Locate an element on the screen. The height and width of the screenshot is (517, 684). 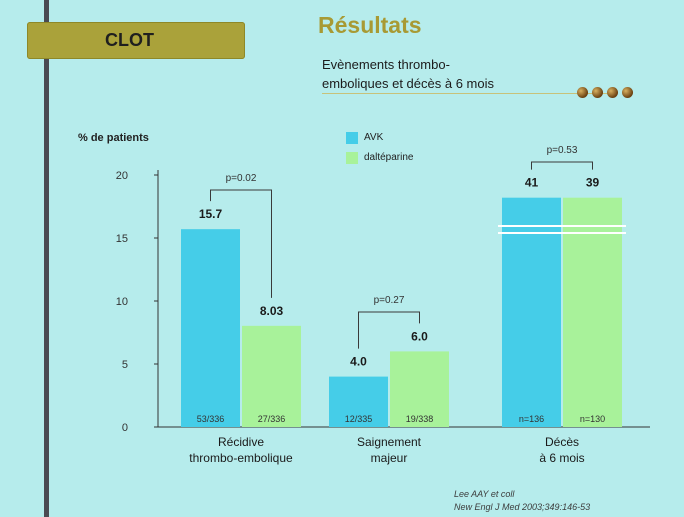
p-value-label: p=0.02 is located at coordinates (241, 178).